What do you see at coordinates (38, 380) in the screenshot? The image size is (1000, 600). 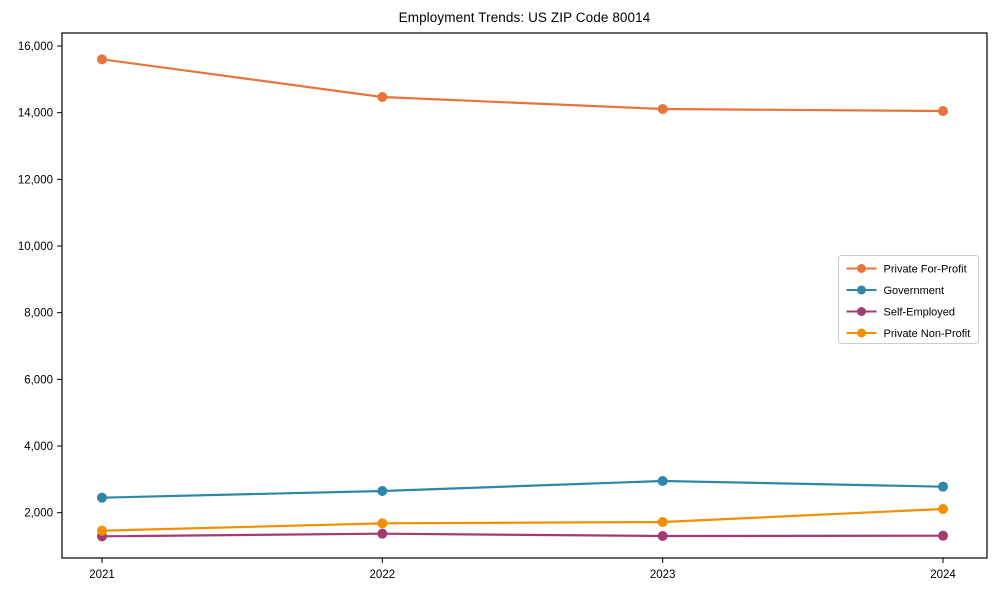 I see `y-tick-label: 6,000` at bounding box center [38, 380].